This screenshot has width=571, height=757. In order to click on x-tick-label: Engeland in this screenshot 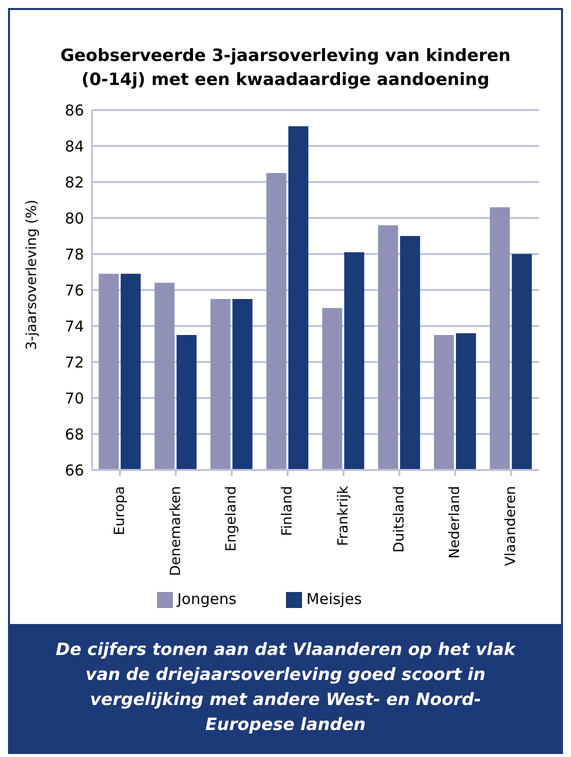, I will do `click(232, 519)`.